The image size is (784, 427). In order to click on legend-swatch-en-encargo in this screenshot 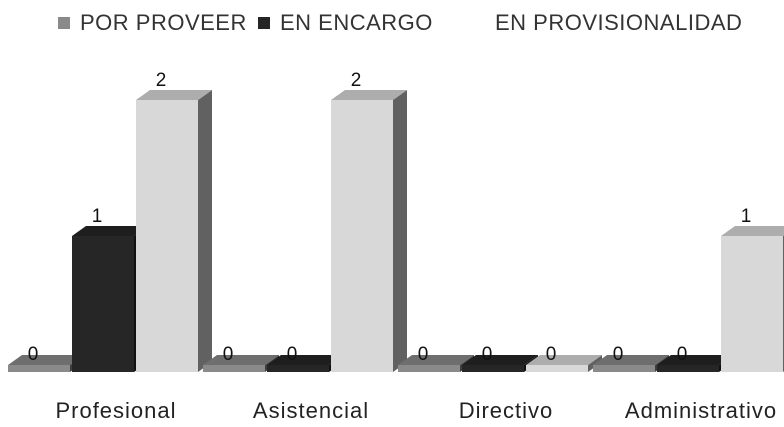, I will do `click(264, 23)`.